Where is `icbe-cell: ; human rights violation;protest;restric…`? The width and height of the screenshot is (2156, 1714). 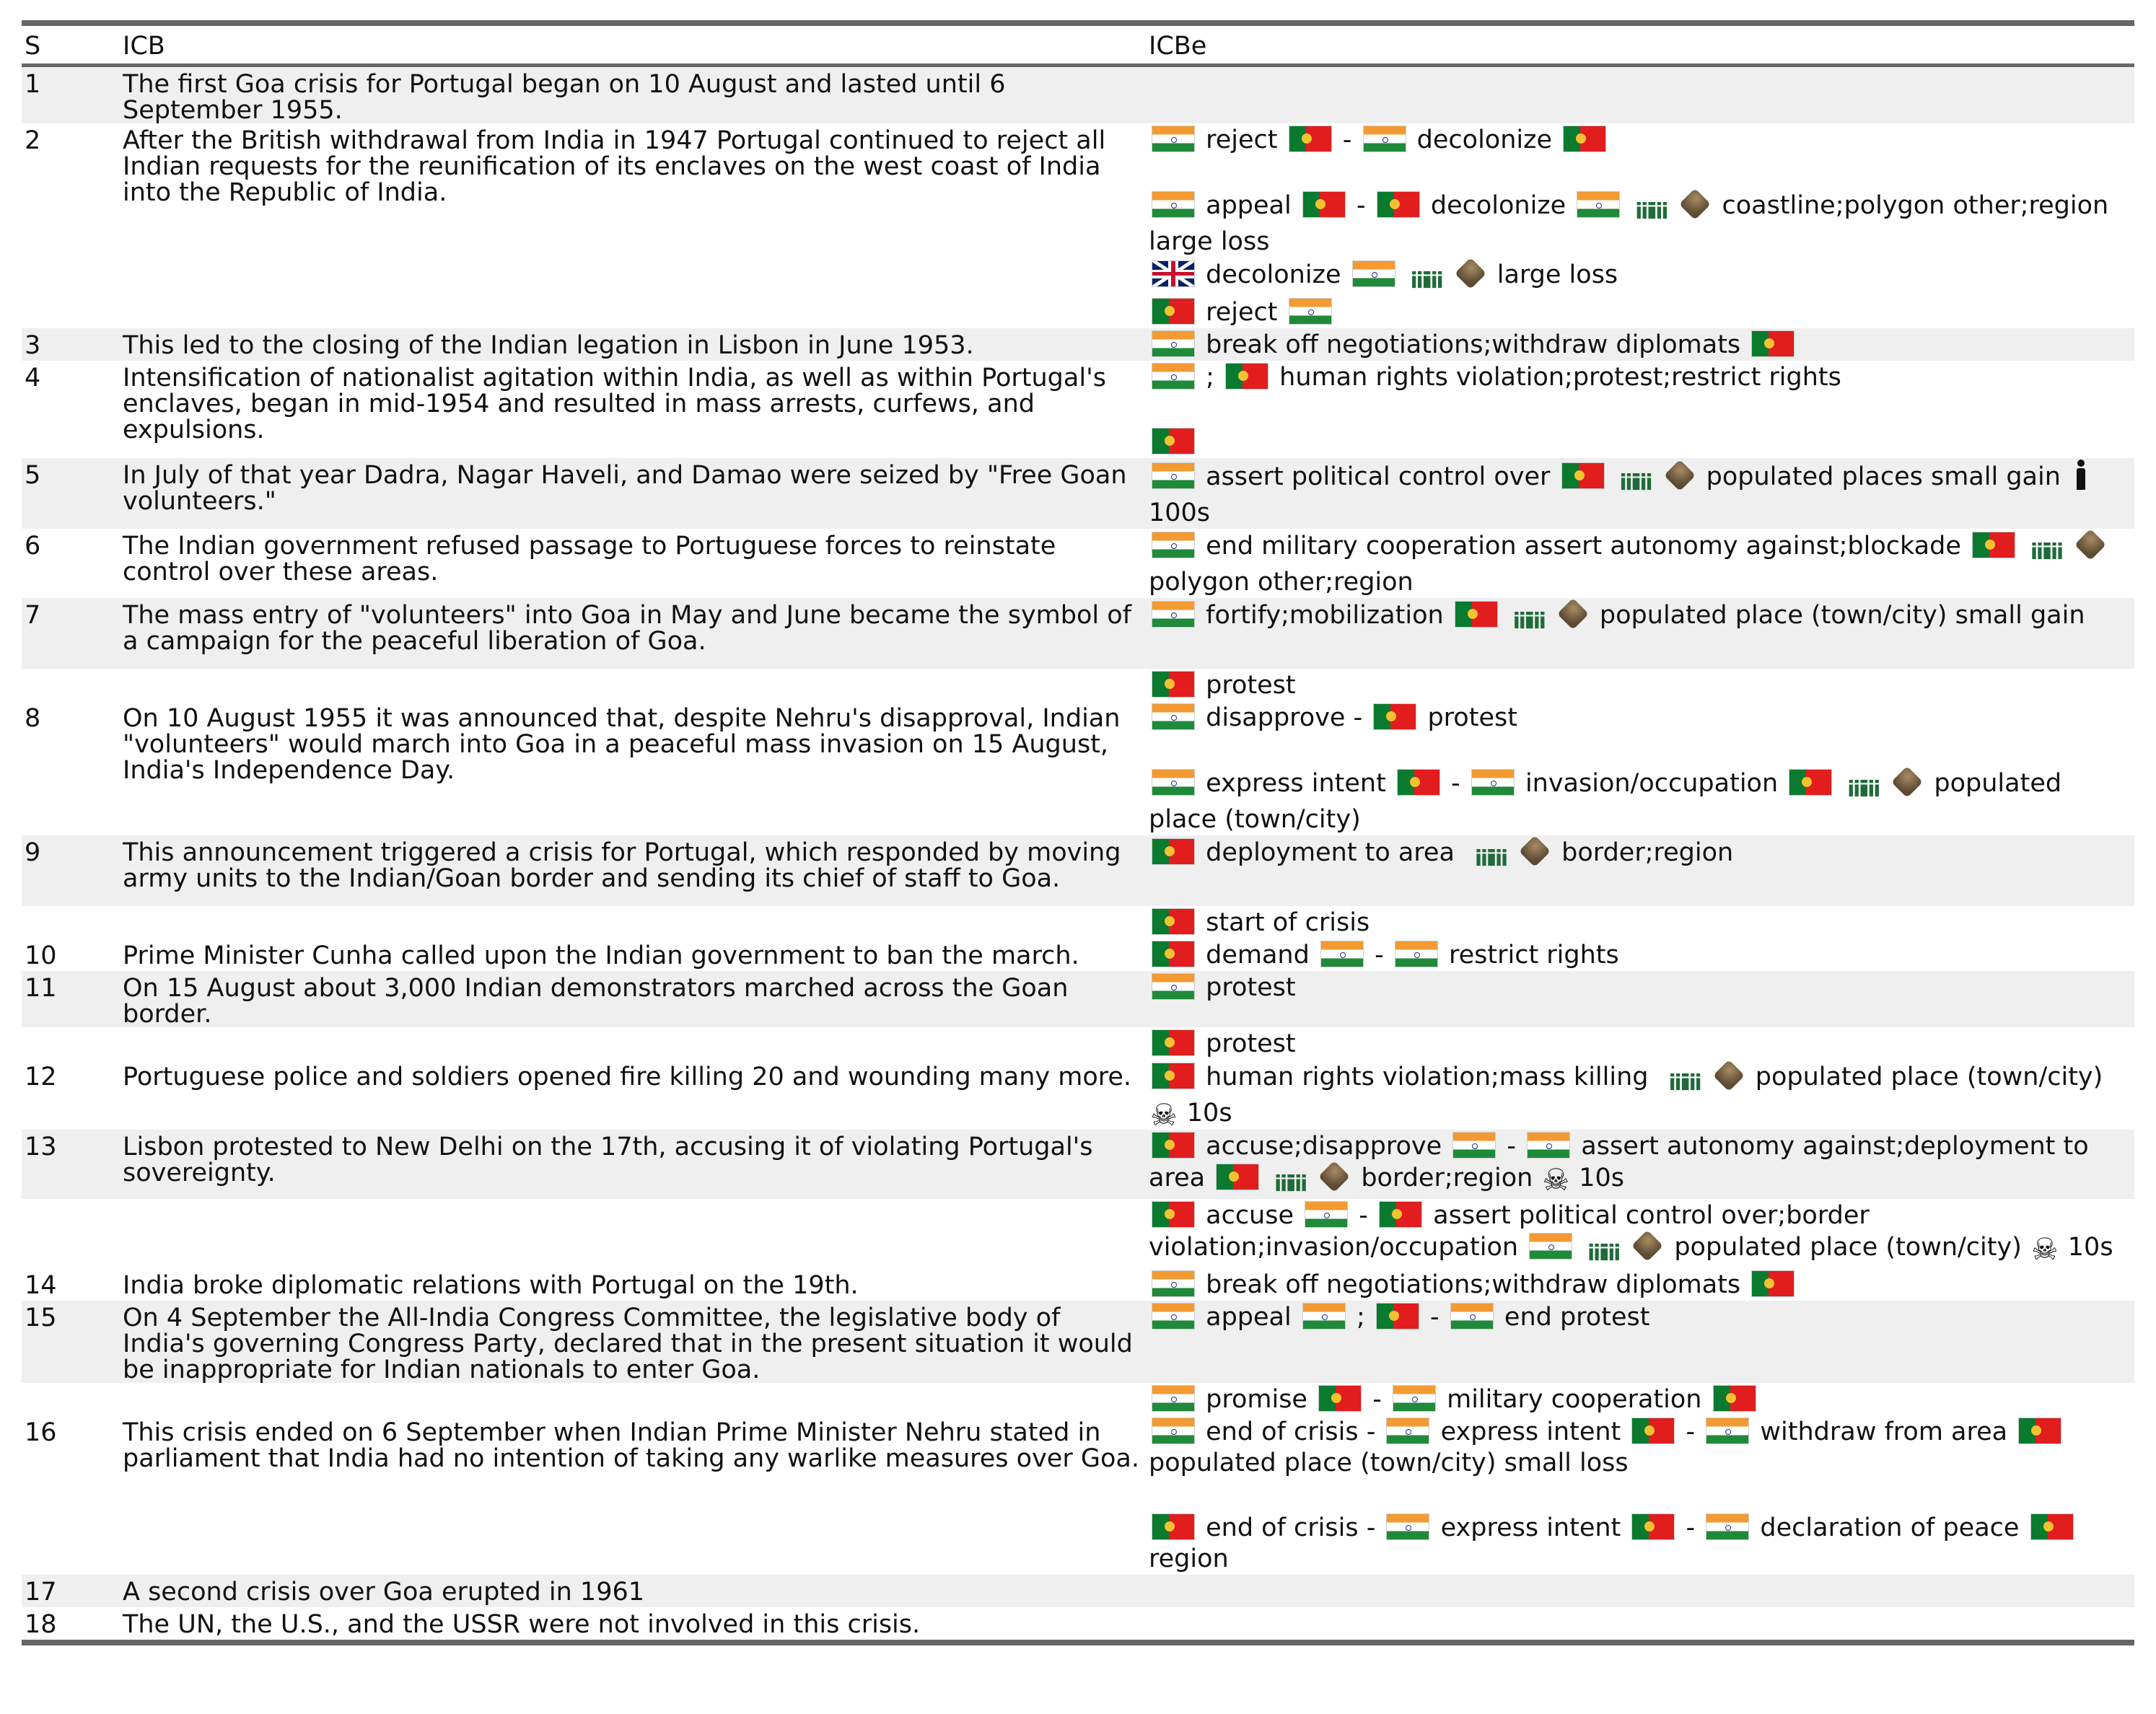
icbe-cell: ; human rights violation;protest;restric… is located at coordinates (1641, 409).